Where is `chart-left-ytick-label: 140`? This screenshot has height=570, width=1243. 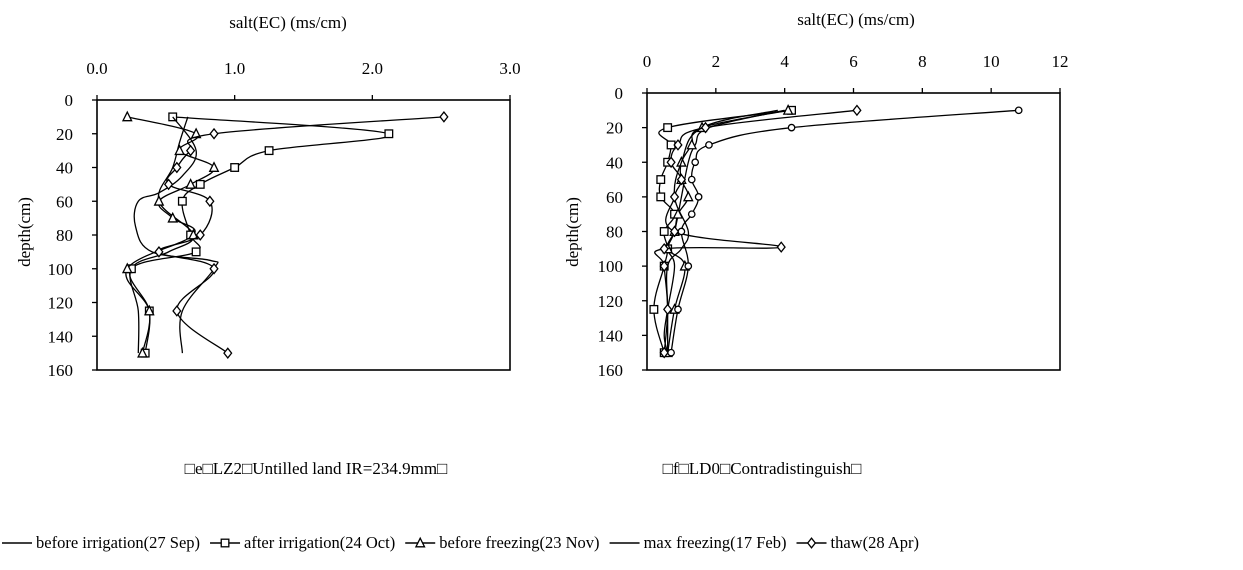
chart-left-ytick-label: 140 is located at coordinates (61, 336).